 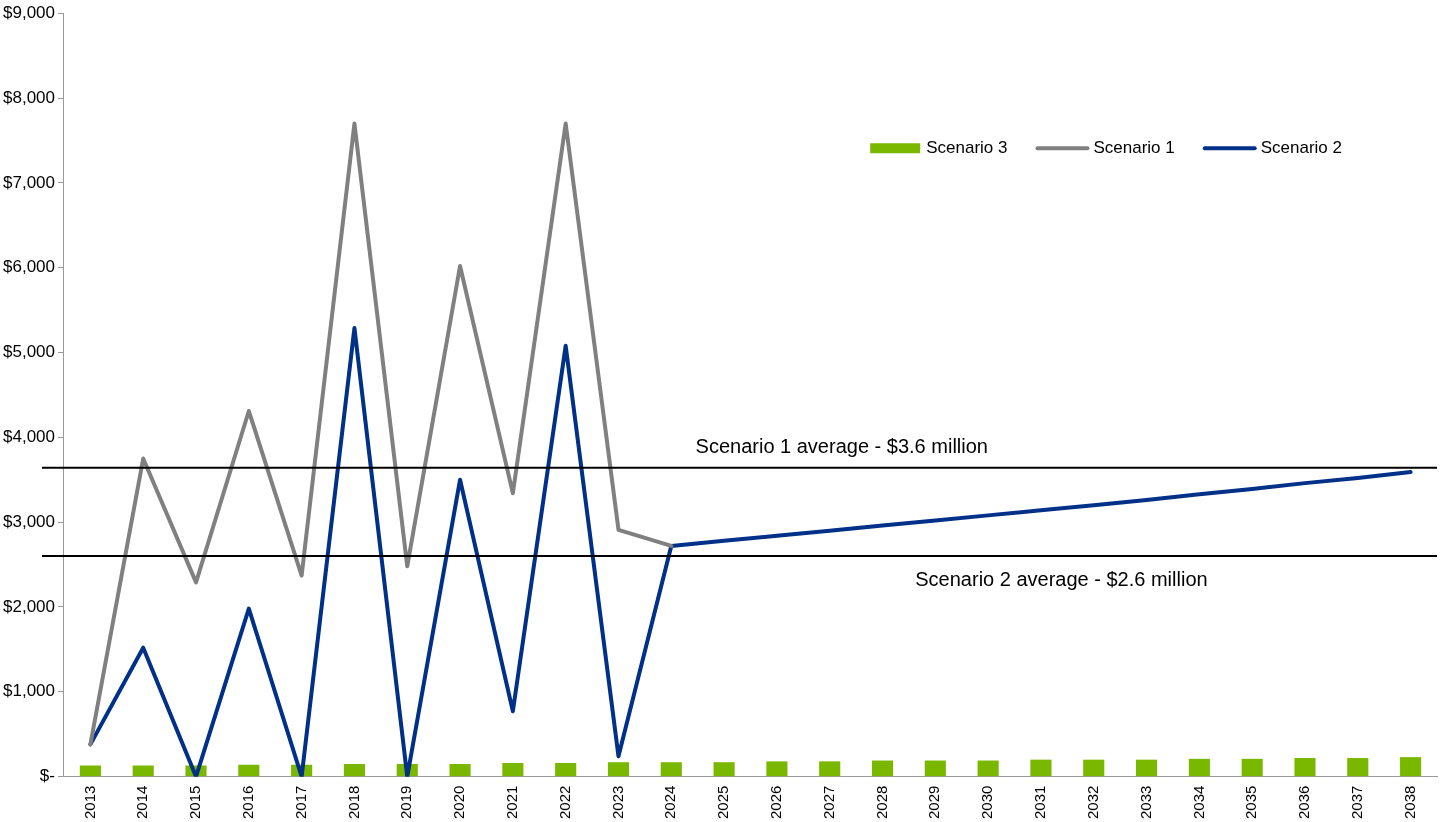 I want to click on x-tick-label: 2025, so click(x=723, y=802).